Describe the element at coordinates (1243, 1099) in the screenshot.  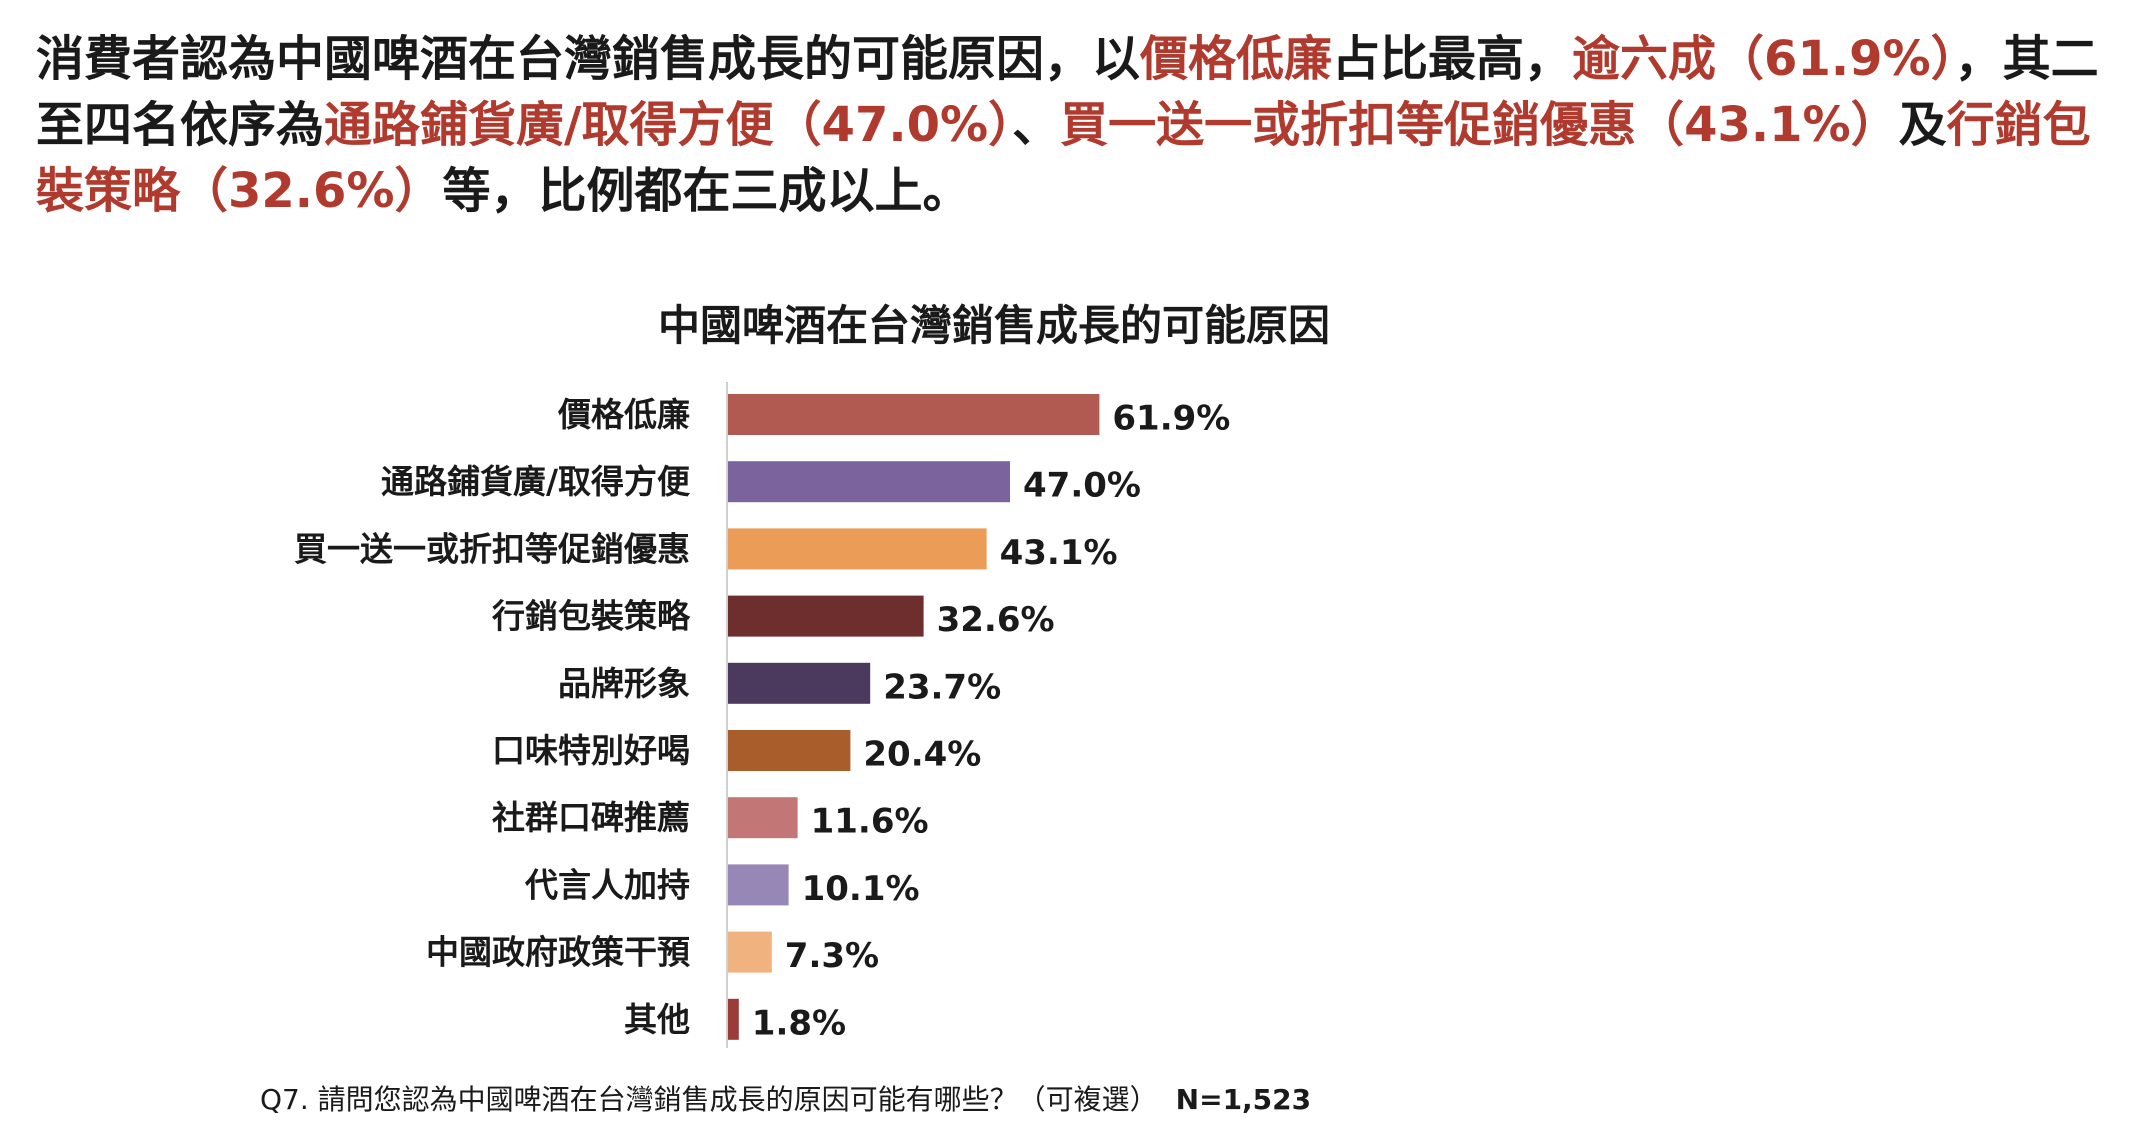
I see `sample-size: N=1,523` at that location.